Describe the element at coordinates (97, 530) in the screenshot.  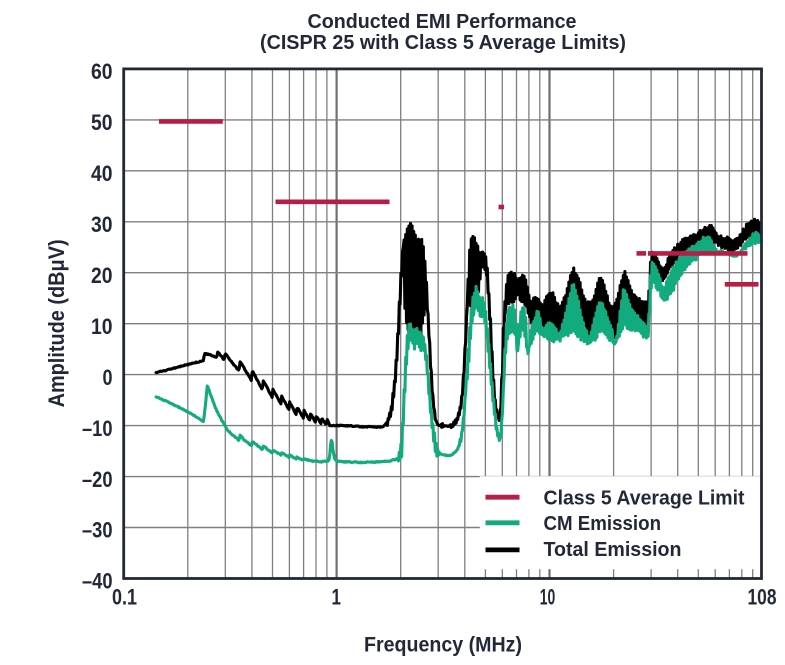
I see `svg-text: –30` at that location.